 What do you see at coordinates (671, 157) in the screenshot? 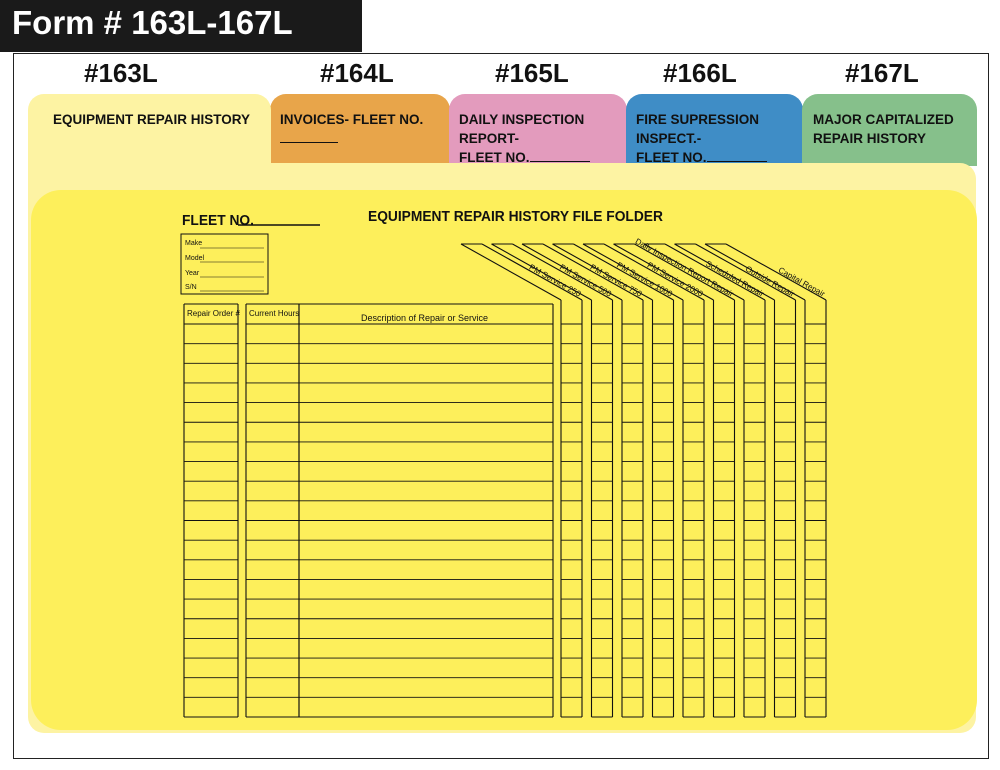
I see `tab-fire-supression-line2: FLEET NO.` at bounding box center [671, 157].